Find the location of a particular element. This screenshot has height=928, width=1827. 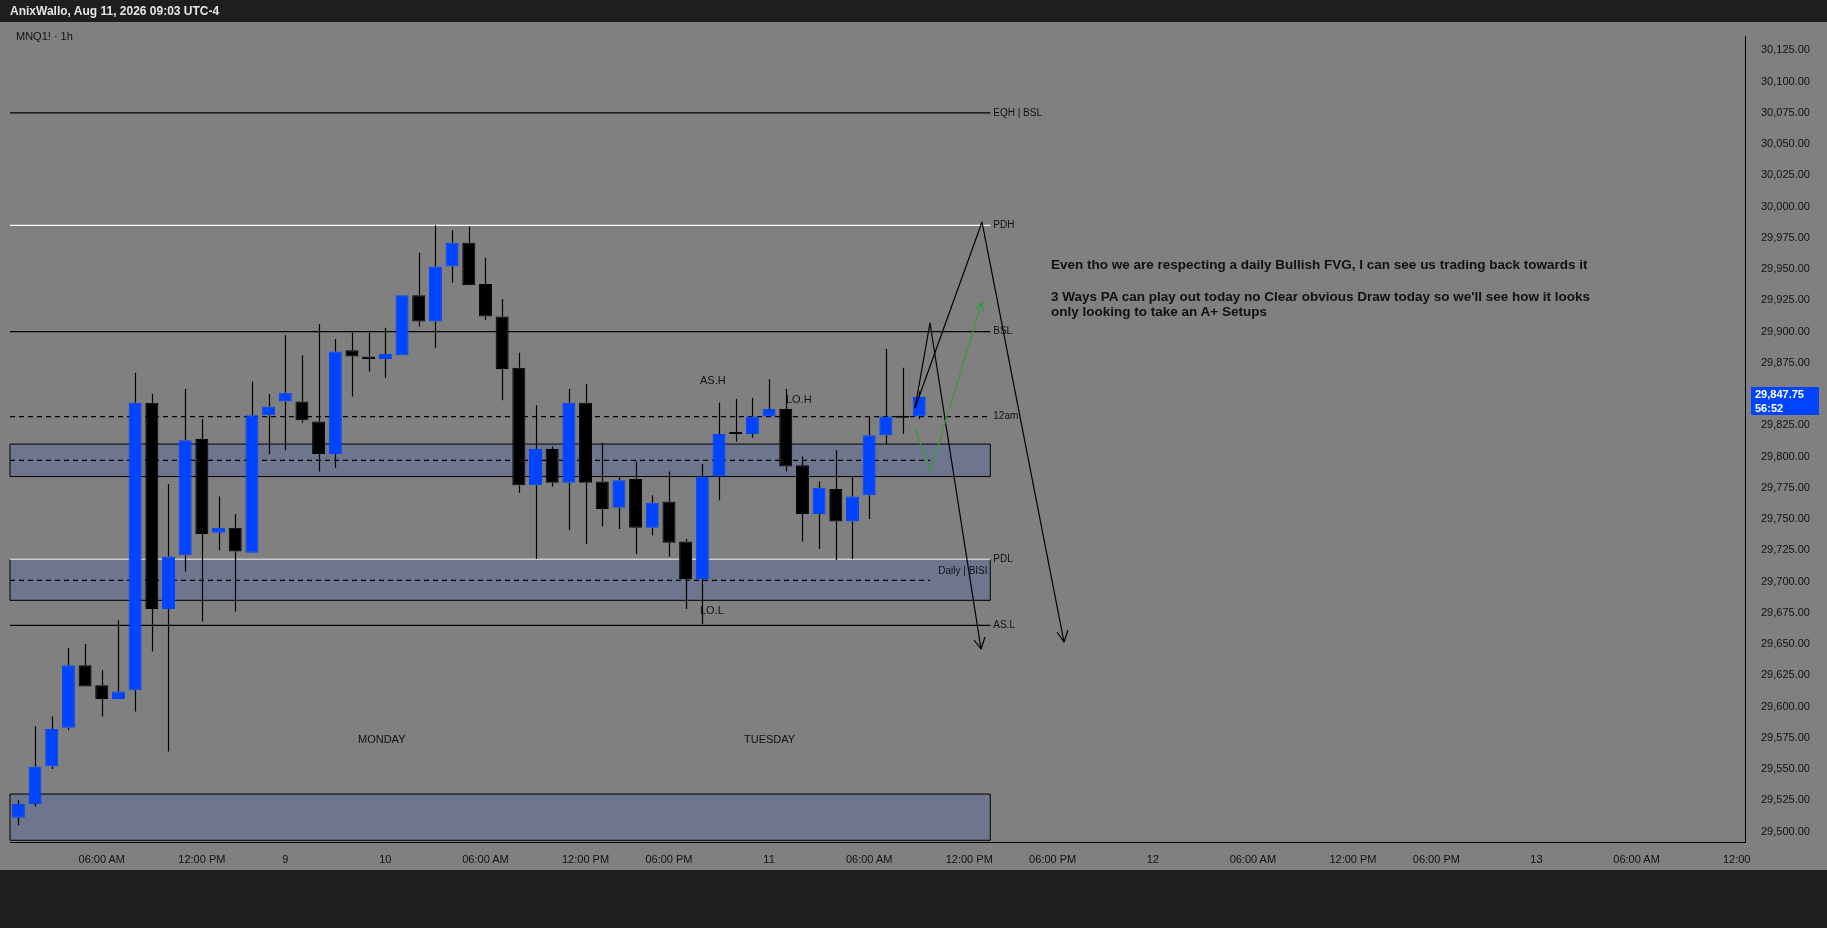

y-tick-label: 30,050.00 is located at coordinates (1785, 143).